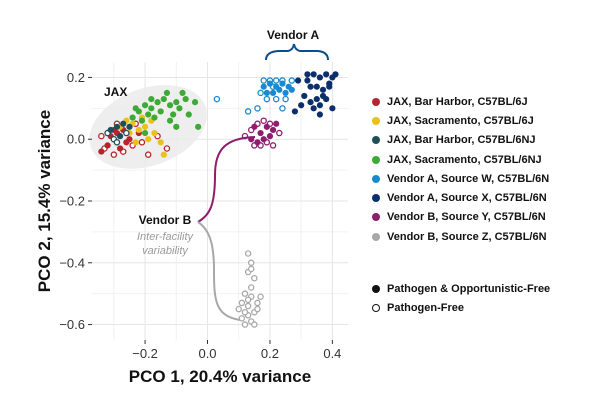 Image resolution: width=600 pixels, height=406 pixels. I want to click on y-axis-title: PCO 2, 15.4% variance, so click(44, 201).